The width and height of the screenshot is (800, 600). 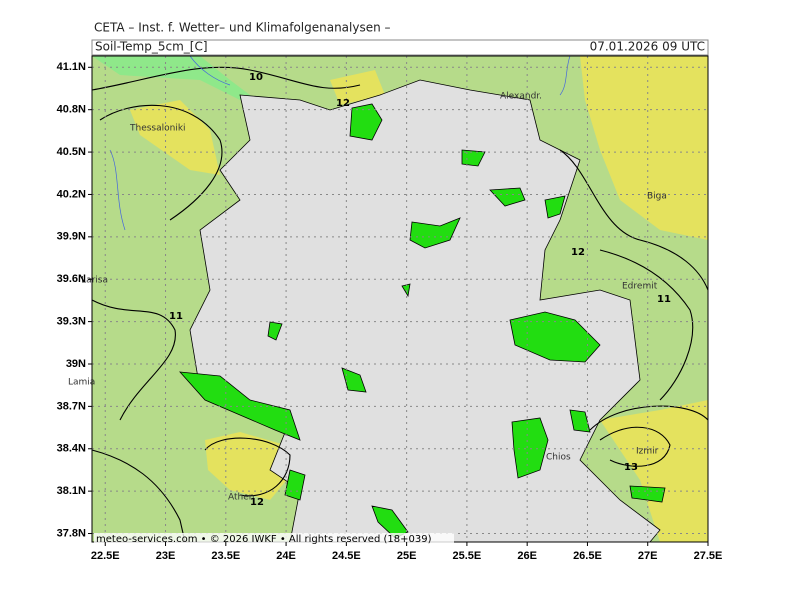 I want to click on lon-tick-label: 25.5E, so click(x=467, y=556).